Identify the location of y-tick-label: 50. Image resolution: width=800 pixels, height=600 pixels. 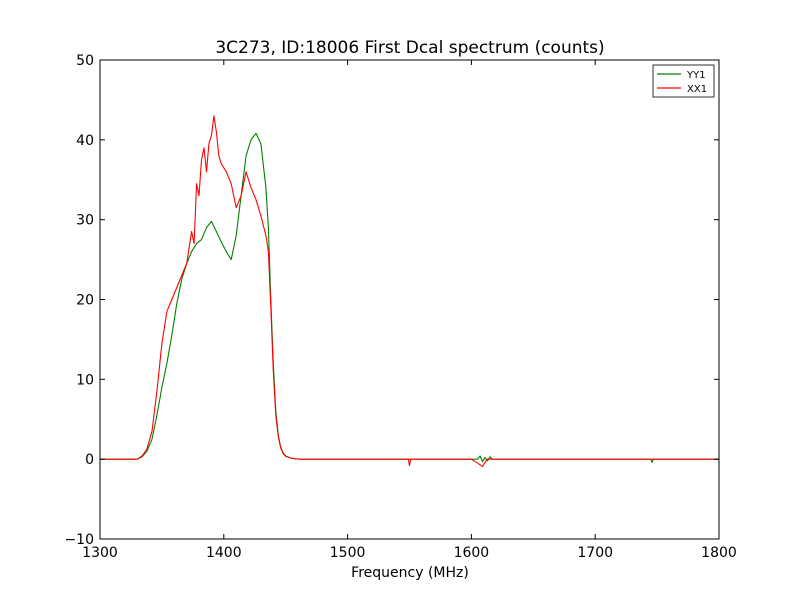
(85, 61).